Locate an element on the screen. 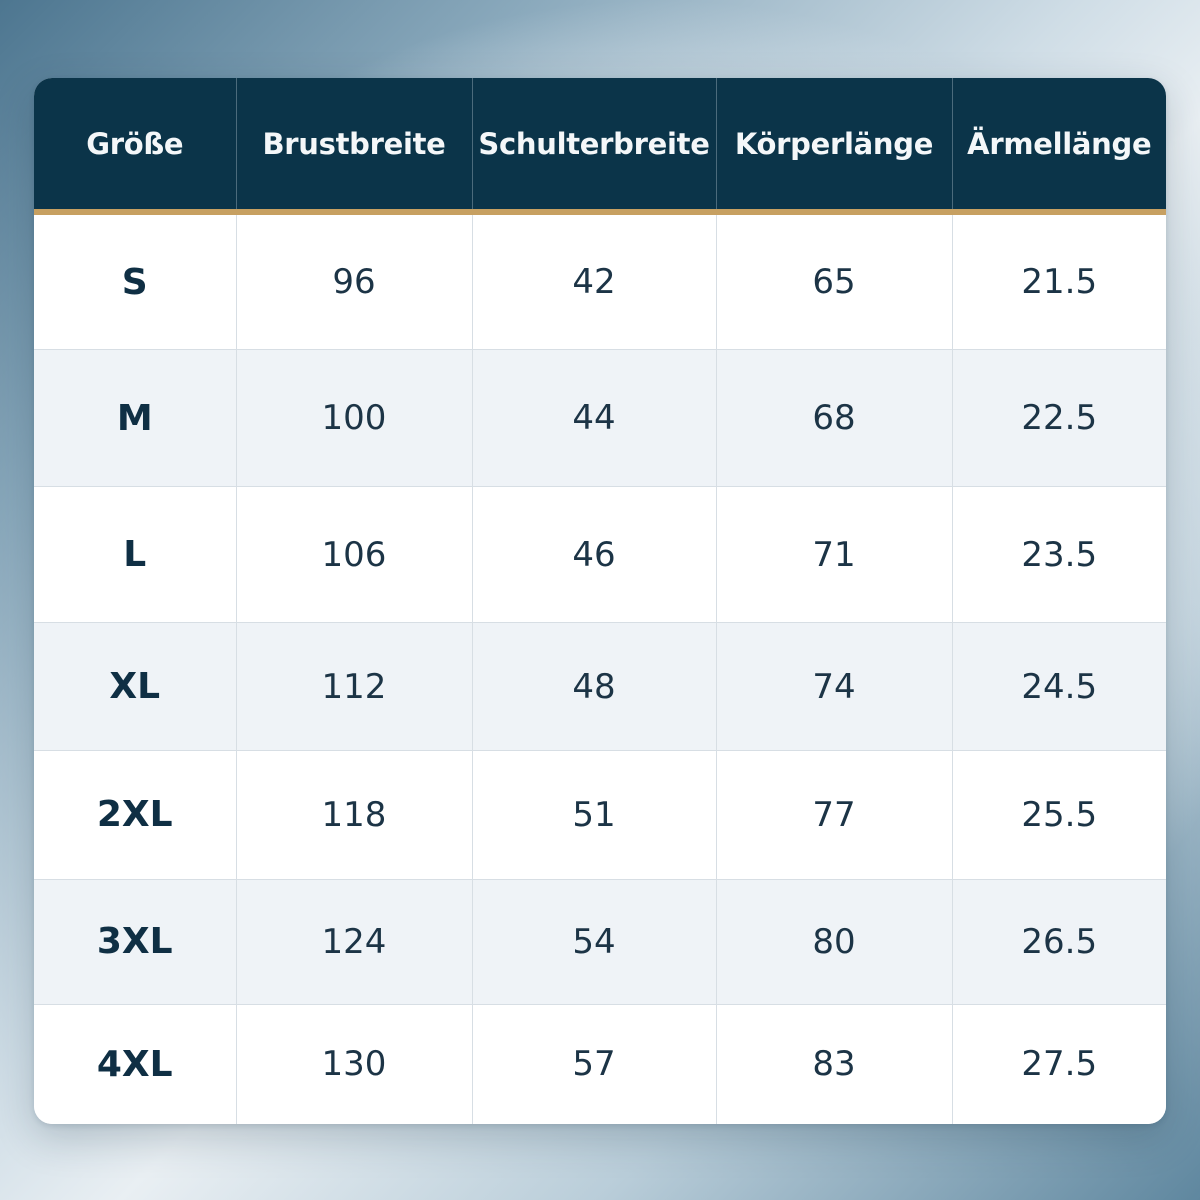 The width and height of the screenshot is (1200, 1200). header-shoulder-width: Schulterbreite is located at coordinates (594, 146).